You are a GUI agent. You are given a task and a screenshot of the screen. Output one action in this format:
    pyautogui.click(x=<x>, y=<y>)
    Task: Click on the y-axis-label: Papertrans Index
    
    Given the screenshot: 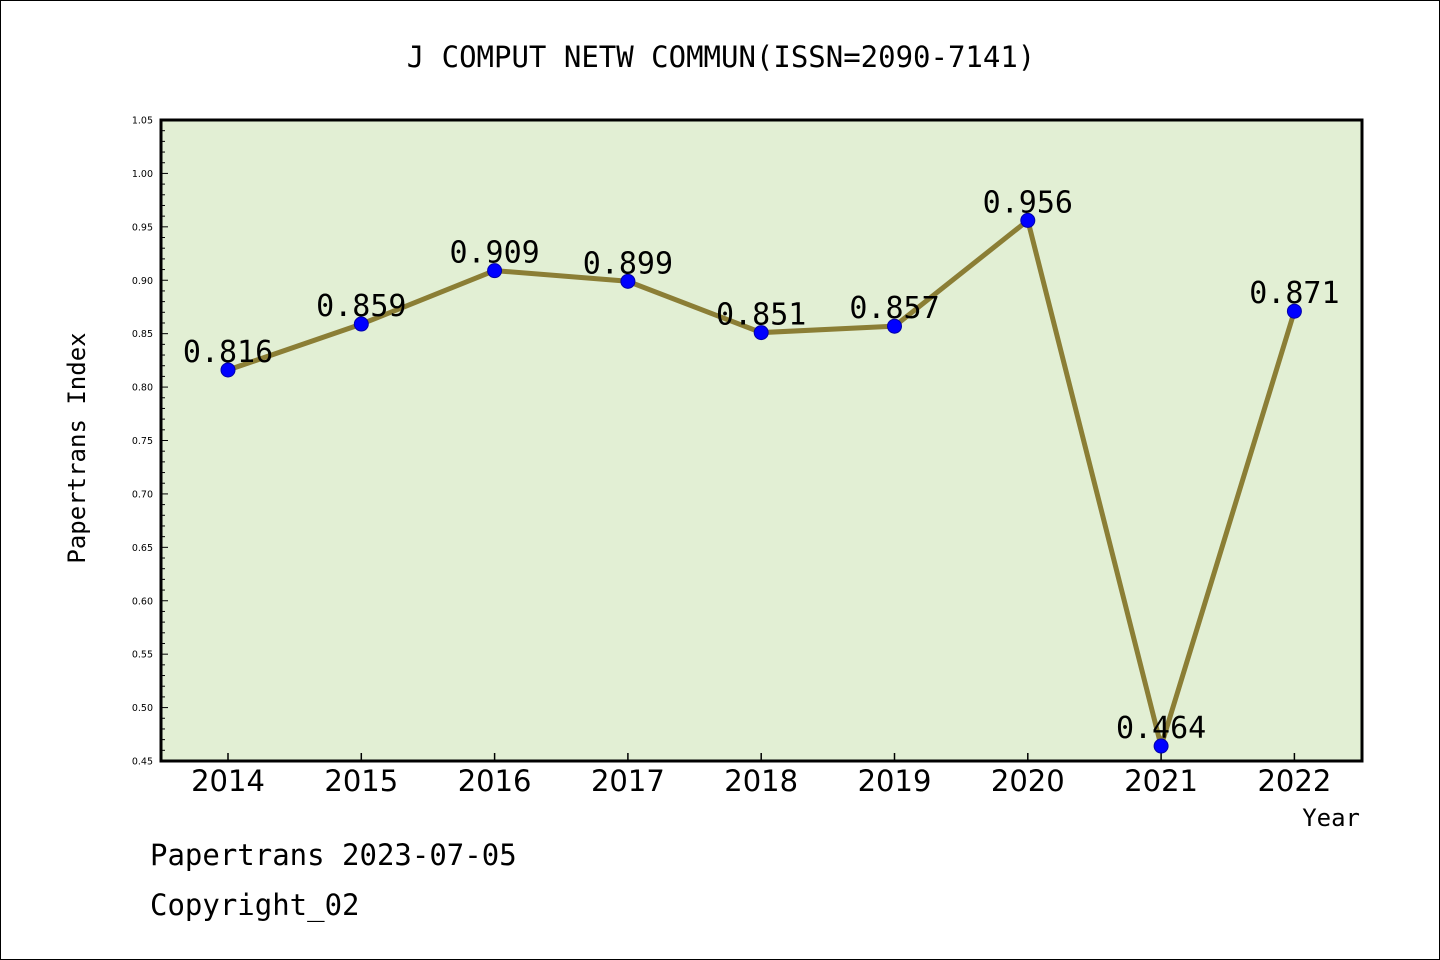 What is the action you would take?
    pyautogui.click(x=77, y=447)
    